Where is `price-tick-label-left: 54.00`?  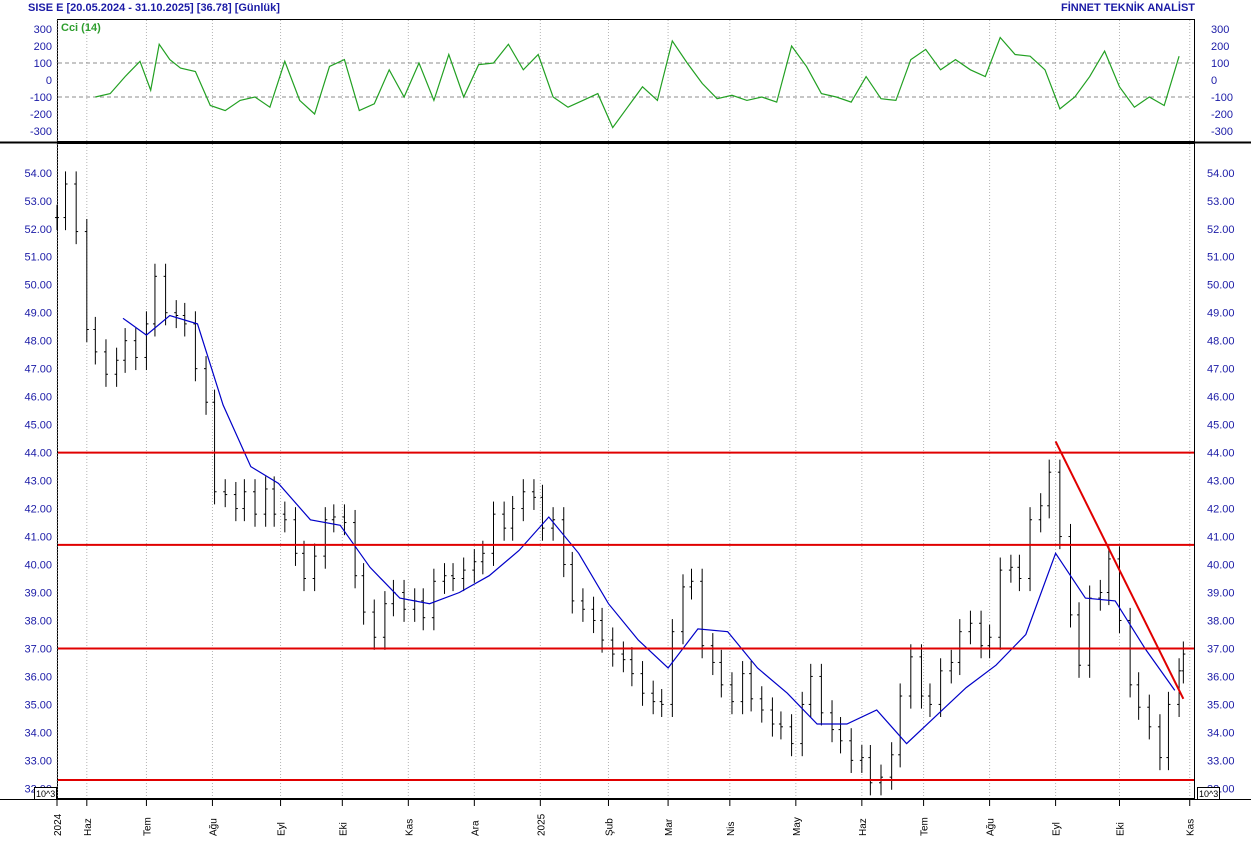 price-tick-label-left: 54.00 is located at coordinates (38, 174).